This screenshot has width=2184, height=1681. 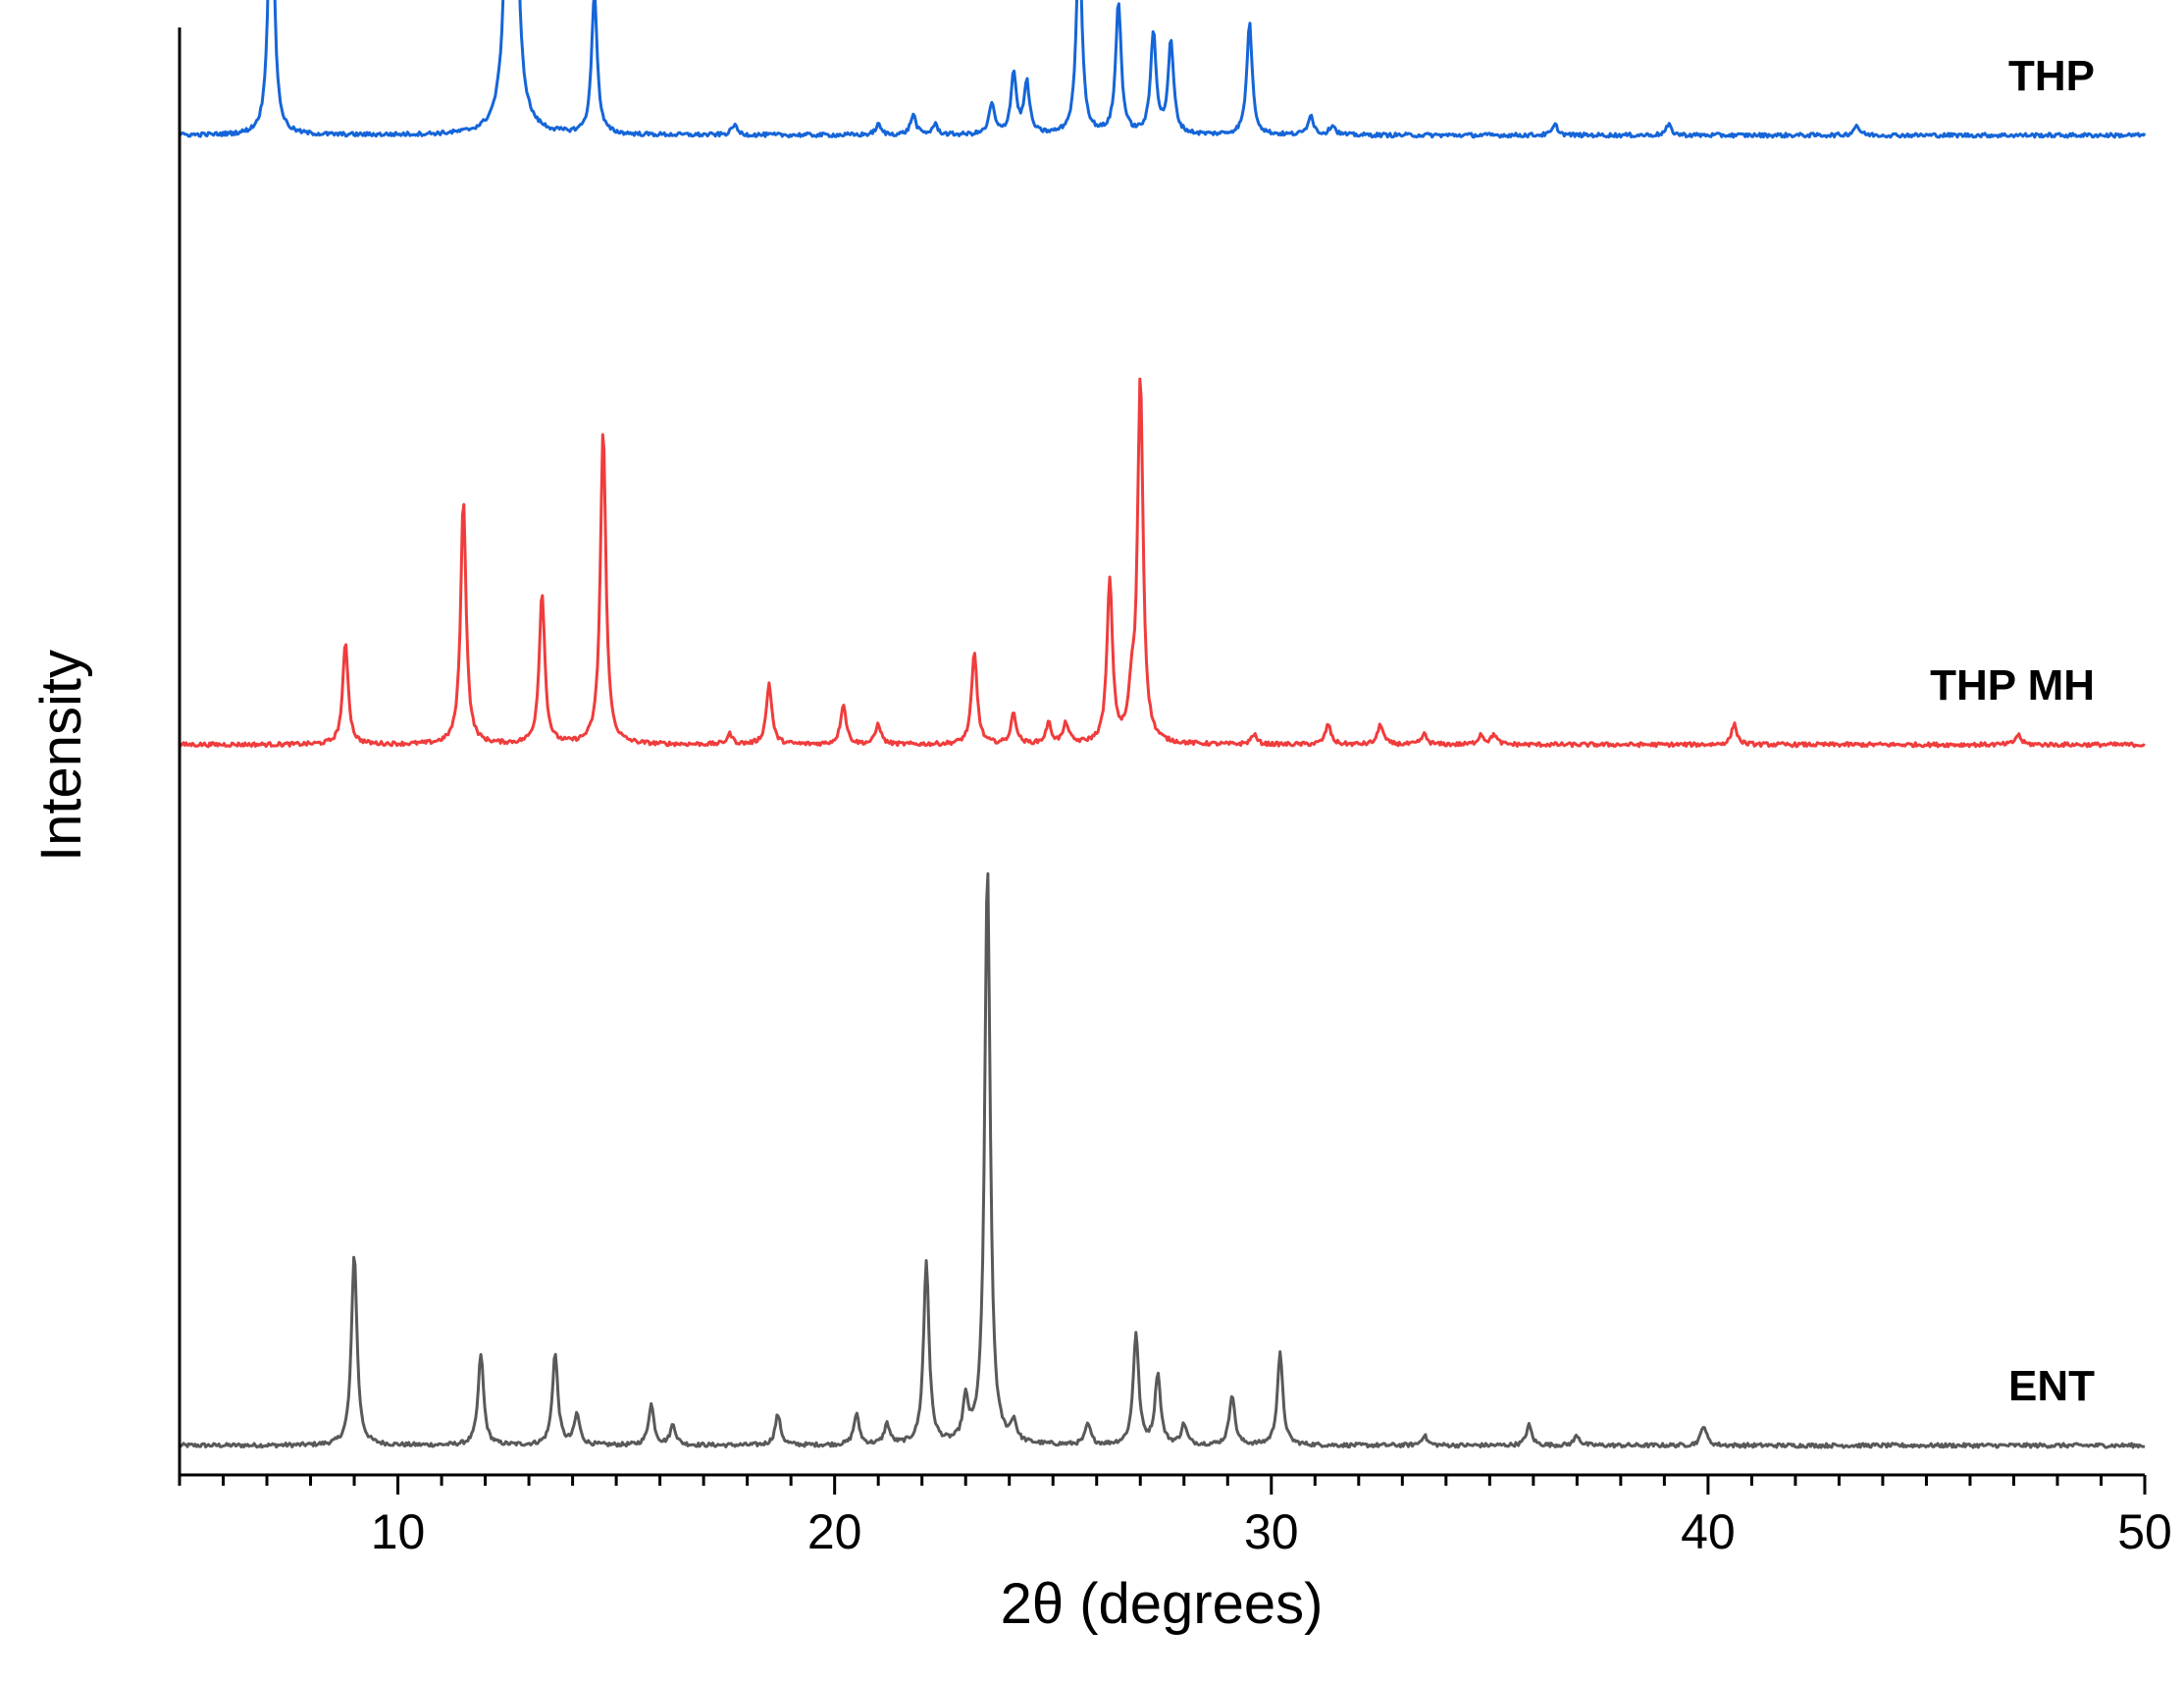 I want to click on x-tick-label: 10, so click(x=398, y=1531).